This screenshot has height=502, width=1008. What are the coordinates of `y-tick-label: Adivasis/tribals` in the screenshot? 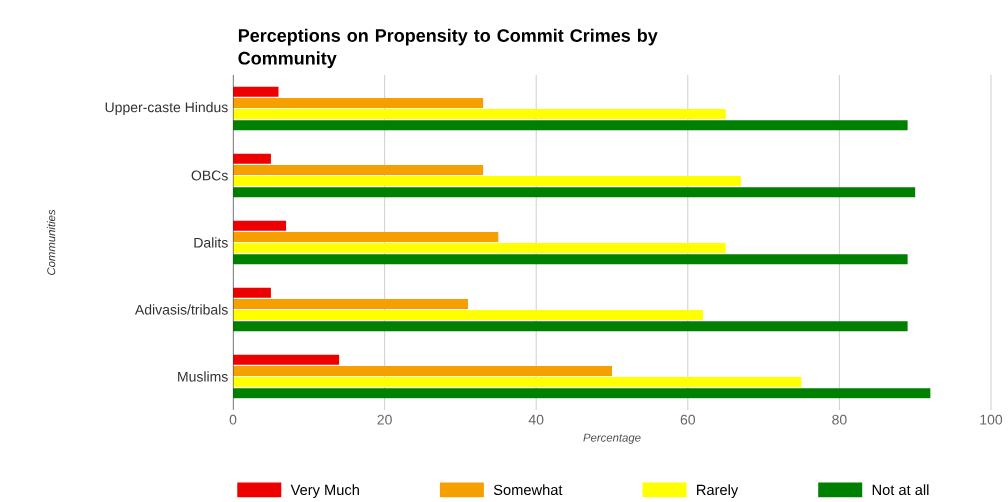 It's located at (181, 309).